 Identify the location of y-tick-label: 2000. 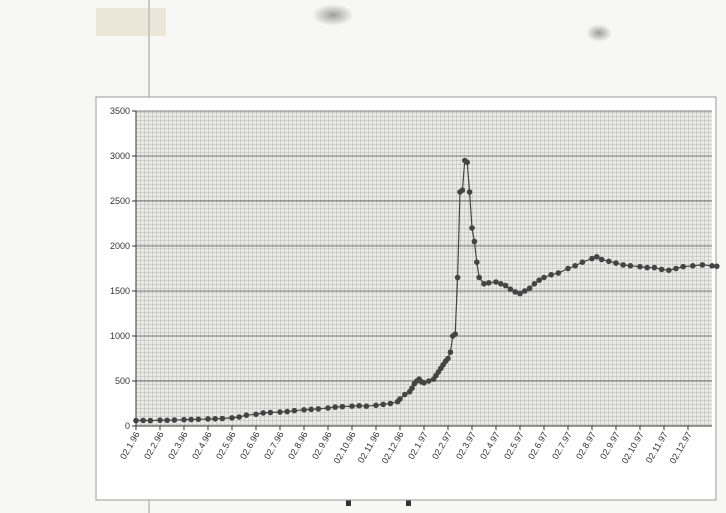
(120, 246).